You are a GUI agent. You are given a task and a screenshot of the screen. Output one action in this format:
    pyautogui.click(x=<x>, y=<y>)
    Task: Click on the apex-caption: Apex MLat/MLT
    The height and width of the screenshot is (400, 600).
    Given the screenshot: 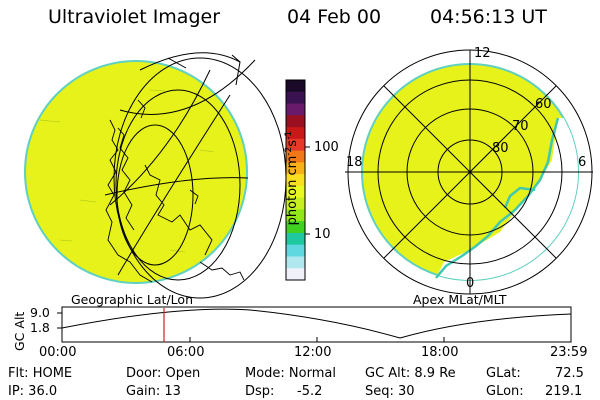 What is the action you would take?
    pyautogui.click(x=460, y=299)
    